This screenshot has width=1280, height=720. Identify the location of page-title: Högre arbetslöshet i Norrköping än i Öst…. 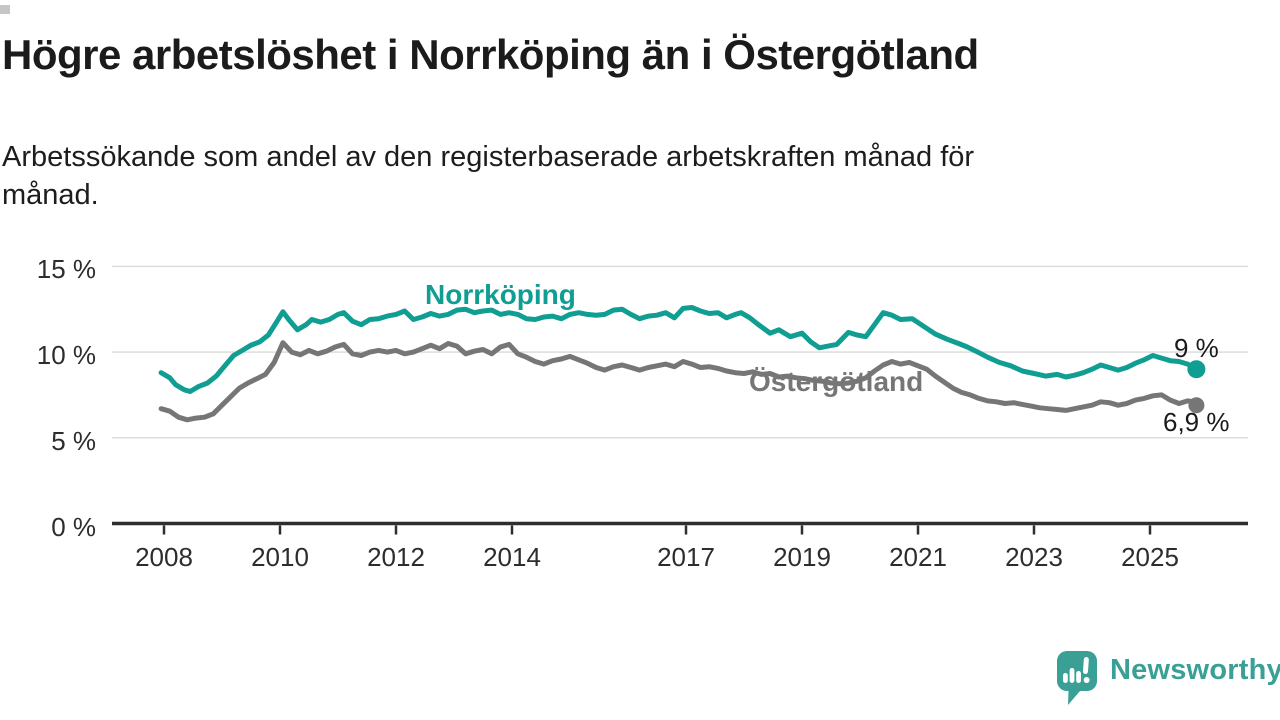
(490, 54).